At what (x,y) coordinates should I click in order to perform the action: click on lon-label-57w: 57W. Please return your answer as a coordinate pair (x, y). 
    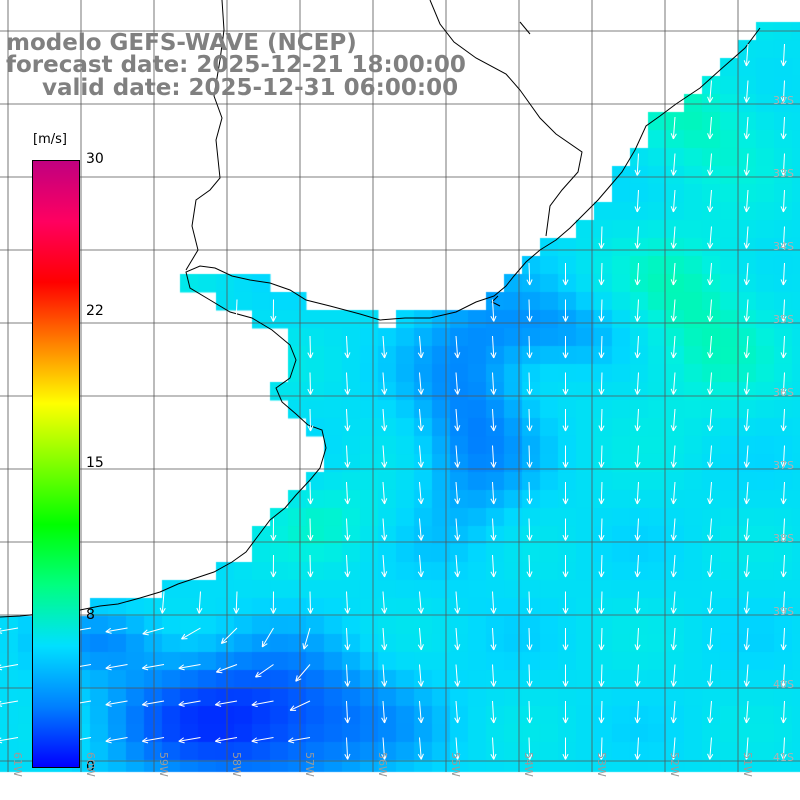
    Looking at the image, I should click on (309, 764).